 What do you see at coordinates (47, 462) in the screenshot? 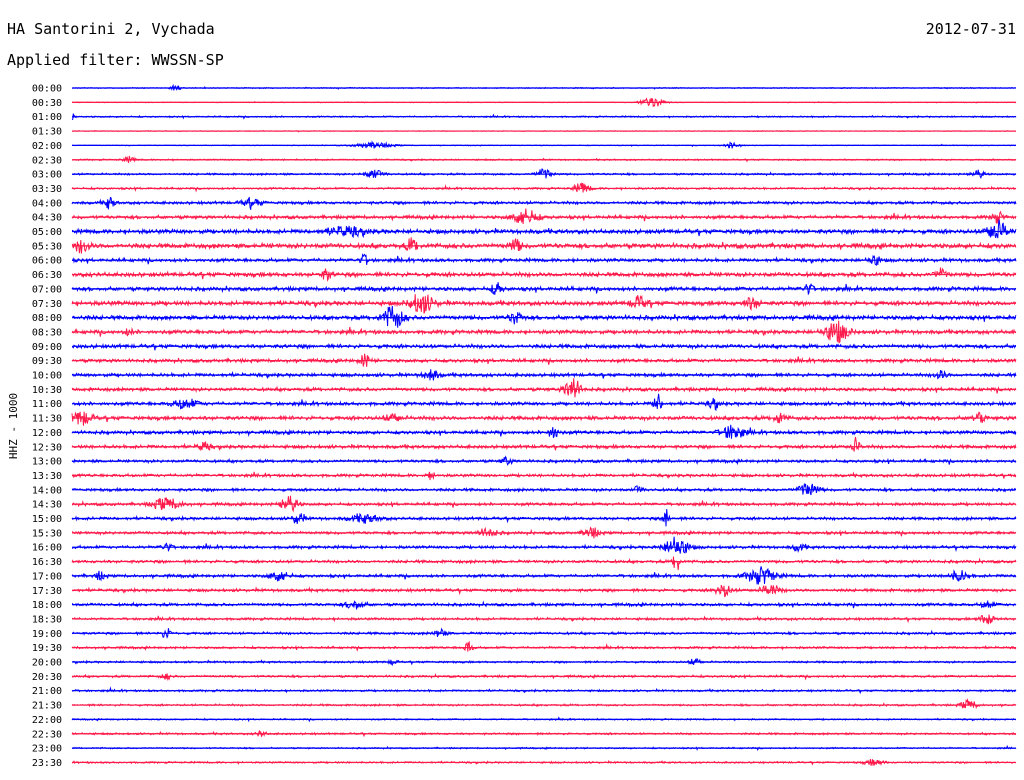
I see `row-time-label: 13:00` at bounding box center [47, 462].